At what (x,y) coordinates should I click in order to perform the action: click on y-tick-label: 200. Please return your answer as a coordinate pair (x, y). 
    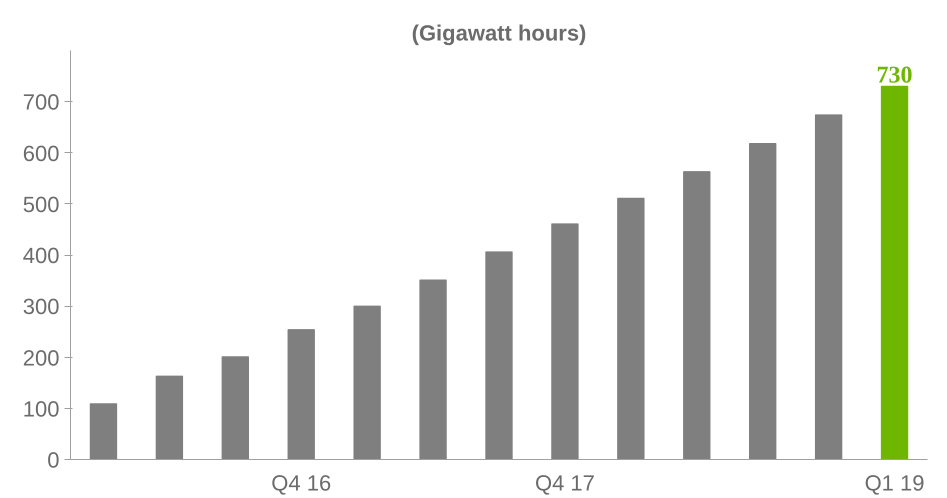
    Looking at the image, I should click on (41, 357).